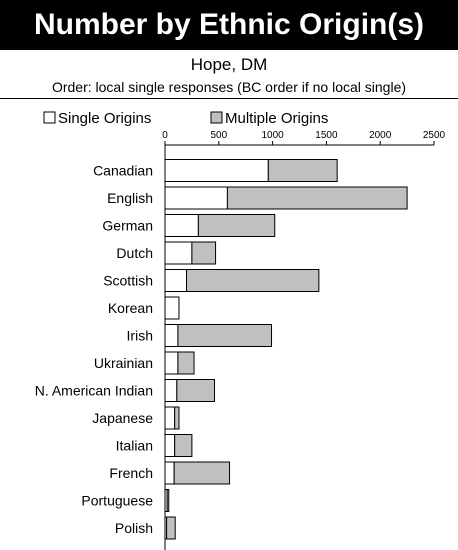 Image resolution: width=458 pixels, height=550 pixels. What do you see at coordinates (229, 98) in the screenshot?
I see `header-divider` at bounding box center [229, 98].